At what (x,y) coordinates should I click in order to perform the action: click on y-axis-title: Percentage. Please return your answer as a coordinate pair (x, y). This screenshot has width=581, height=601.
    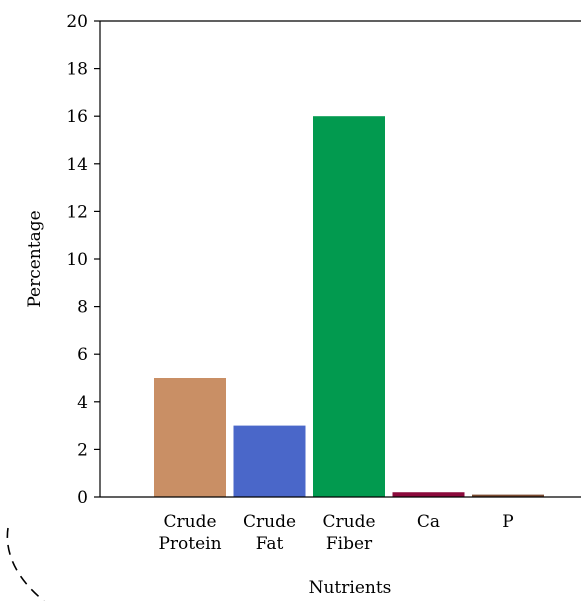
    Looking at the image, I should click on (35, 258).